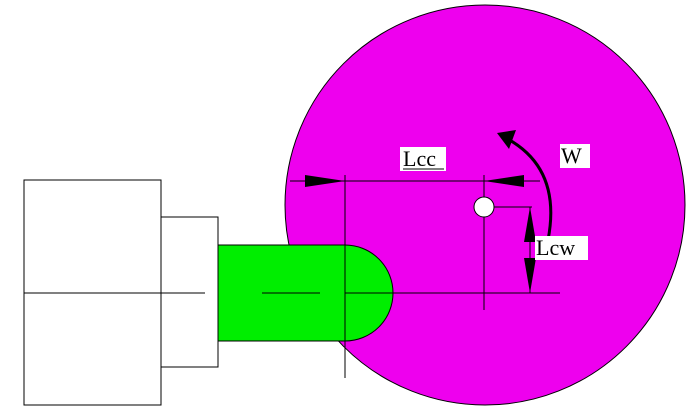  I want to click on lcc-label-group: Lcc, so click(423, 158).